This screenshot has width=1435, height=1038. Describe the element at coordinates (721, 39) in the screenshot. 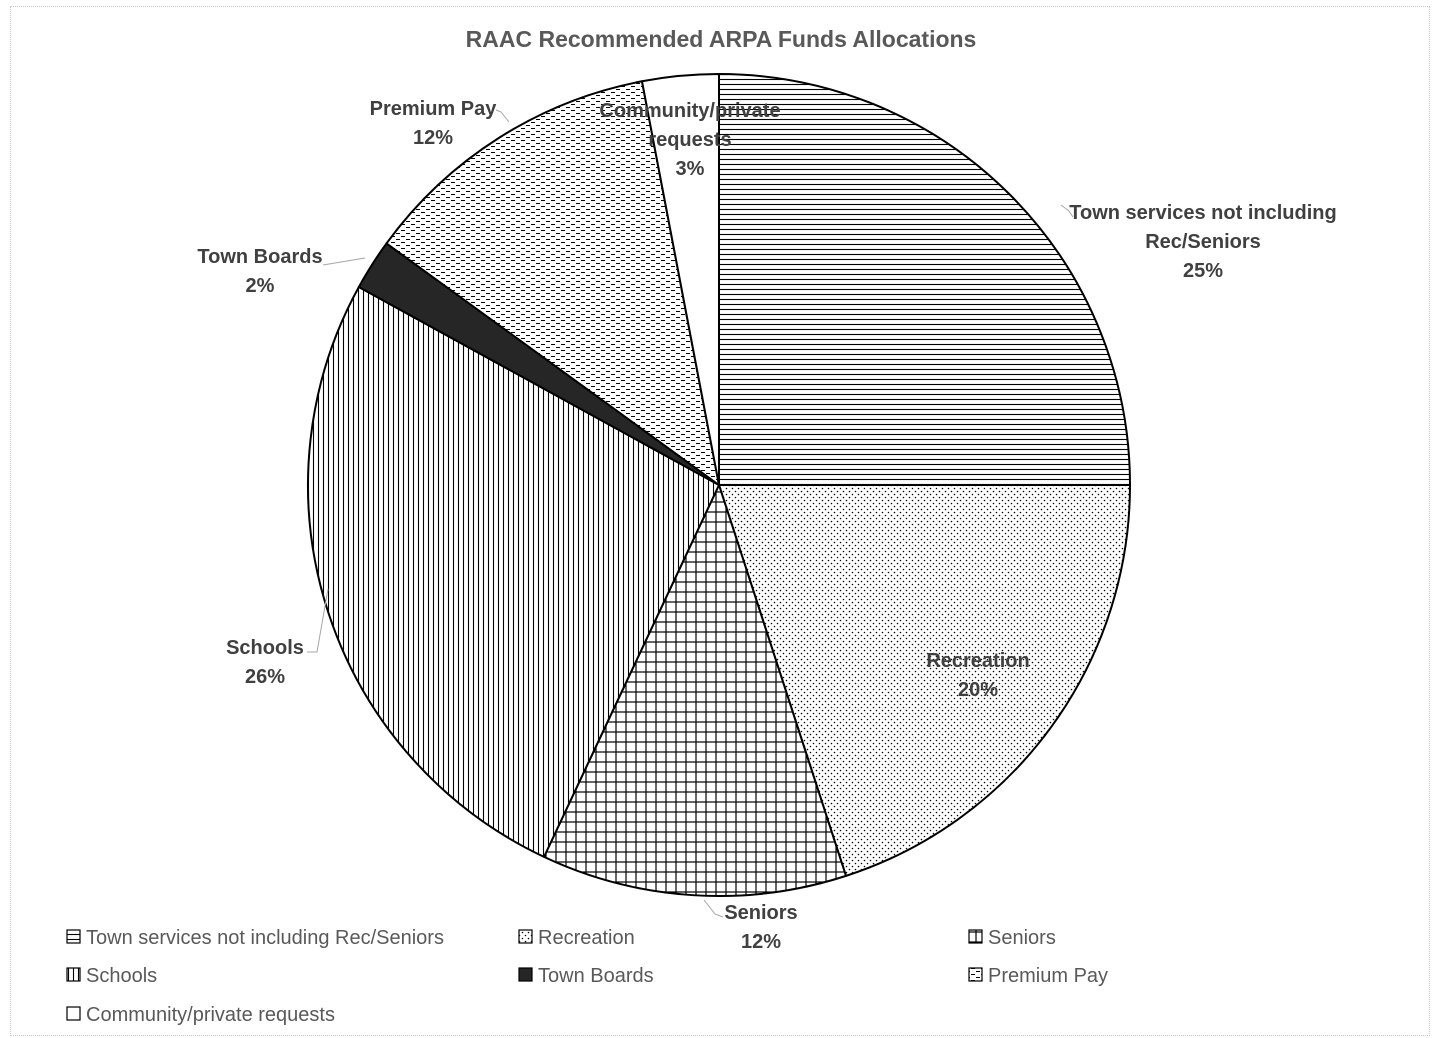

I see `chart-title: RAAC Recommended ARPA Funds Allocations` at that location.